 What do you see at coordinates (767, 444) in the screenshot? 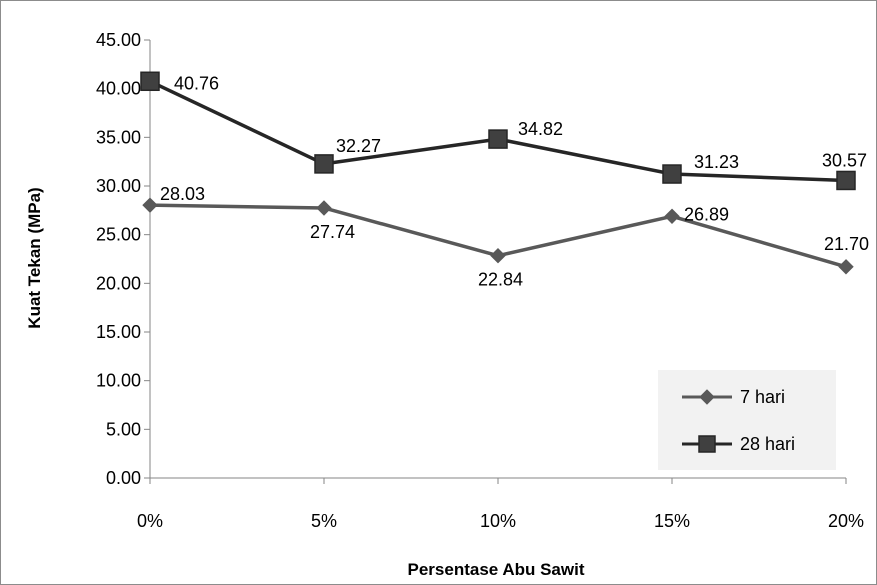
I see `legend-label-28-hari: 28 hari` at bounding box center [767, 444].